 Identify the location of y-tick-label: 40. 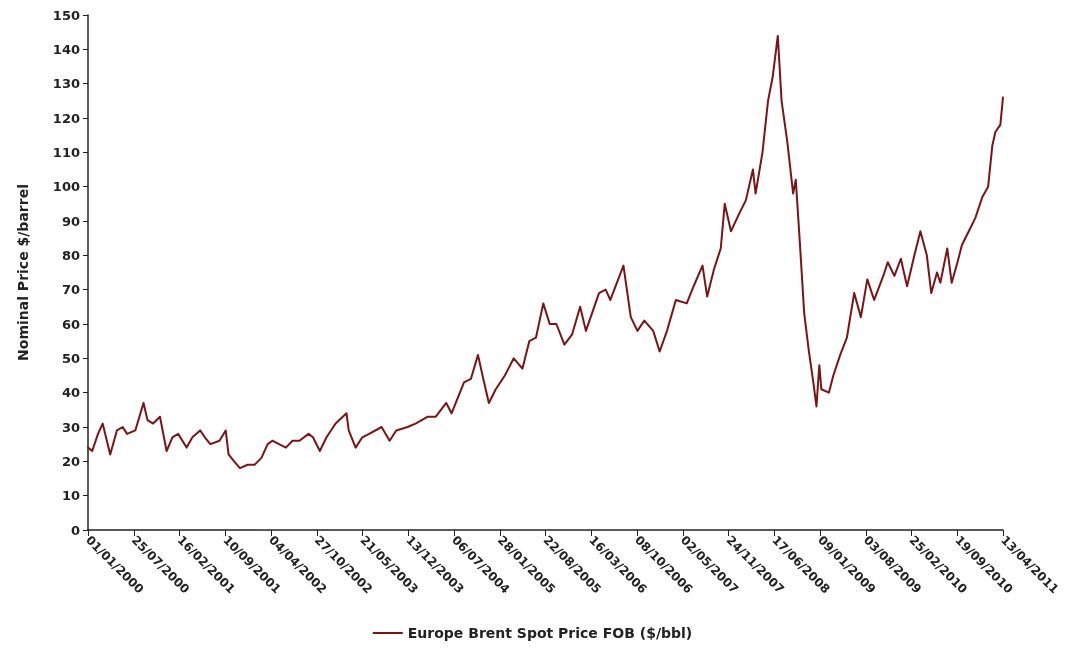
(70, 393).